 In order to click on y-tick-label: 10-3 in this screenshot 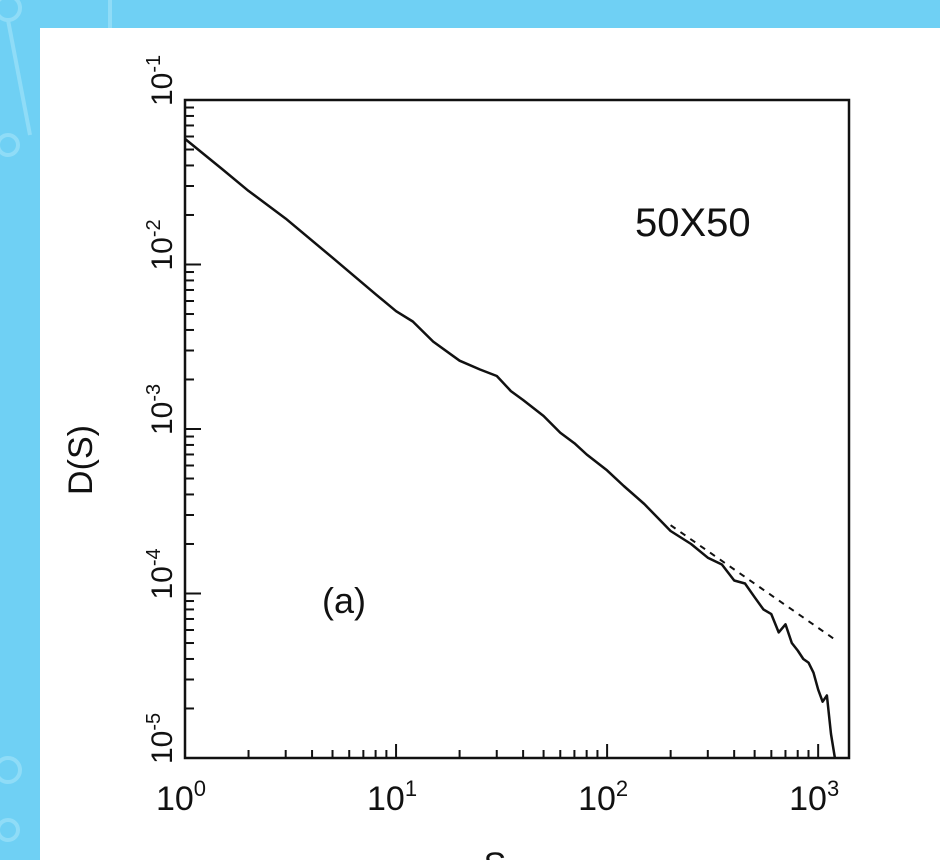, I will do `click(161, 409)`.